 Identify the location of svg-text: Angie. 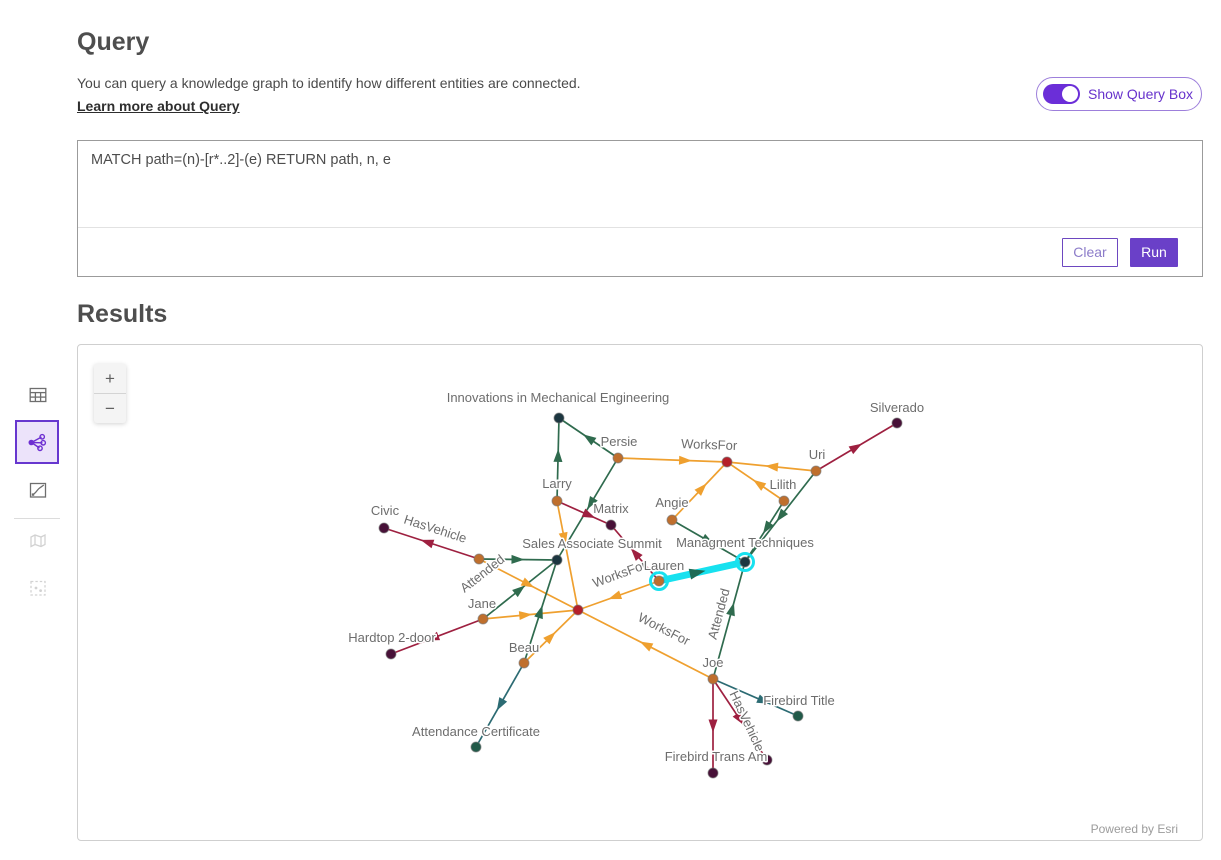
(671, 502).